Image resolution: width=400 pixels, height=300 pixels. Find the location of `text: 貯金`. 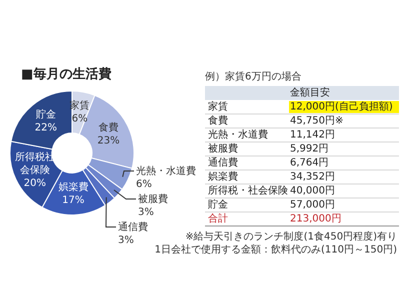

text: 貯金 is located at coordinates (218, 204).